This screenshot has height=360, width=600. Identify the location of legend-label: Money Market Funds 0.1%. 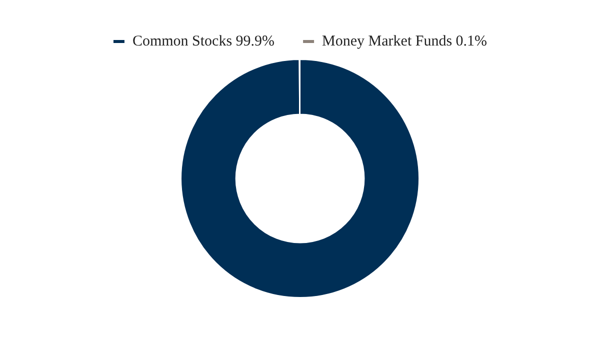
(405, 41).